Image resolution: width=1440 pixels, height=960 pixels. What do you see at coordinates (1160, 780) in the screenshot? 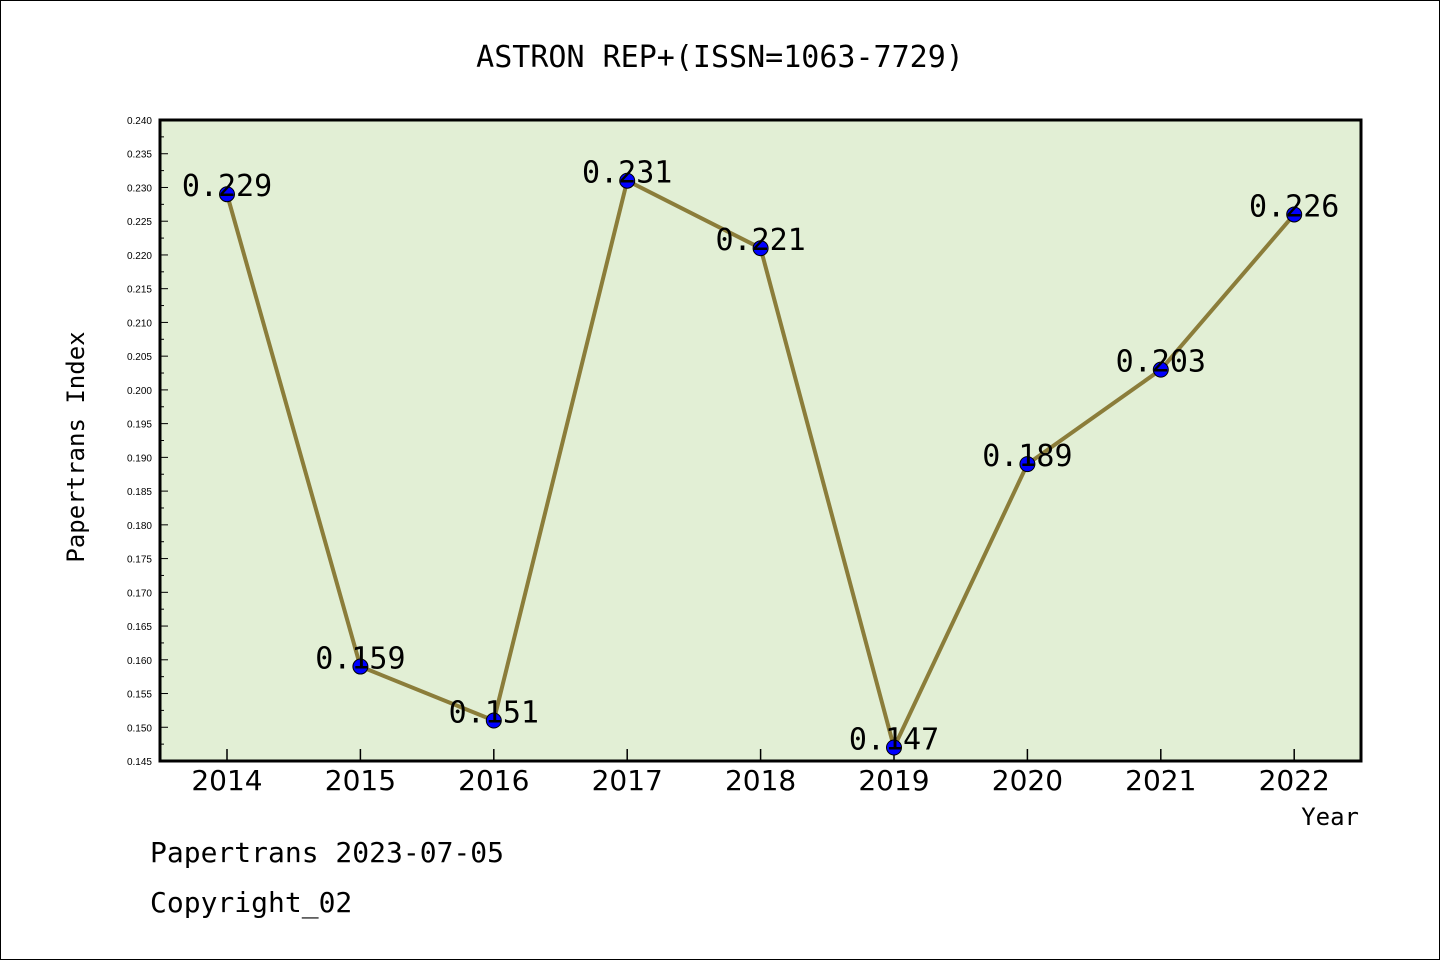
I see `x-tick-label: 2021` at bounding box center [1160, 780].